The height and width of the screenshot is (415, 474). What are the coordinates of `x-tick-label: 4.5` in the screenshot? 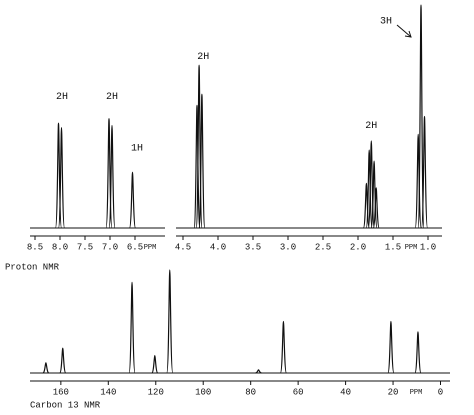 It's located at (183, 247).